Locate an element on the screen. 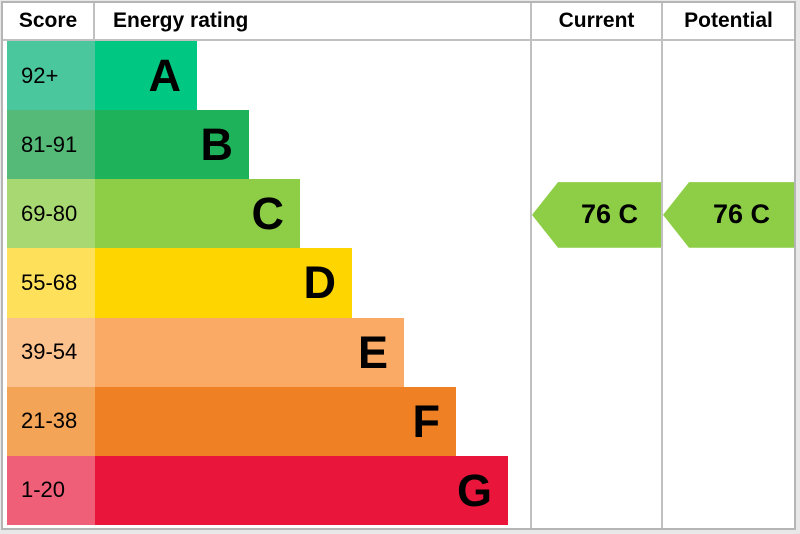 The height and width of the screenshot is (534, 800). current-column-body: 76 C is located at coordinates (596, 284).